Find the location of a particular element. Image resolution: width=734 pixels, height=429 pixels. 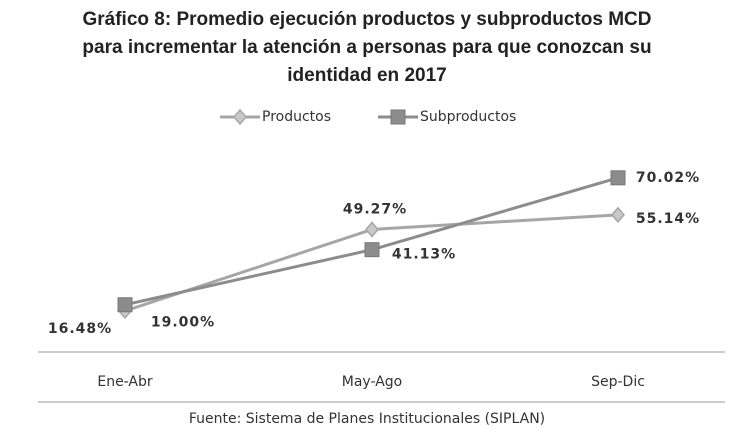

value-label: 55.14% is located at coordinates (668, 219).